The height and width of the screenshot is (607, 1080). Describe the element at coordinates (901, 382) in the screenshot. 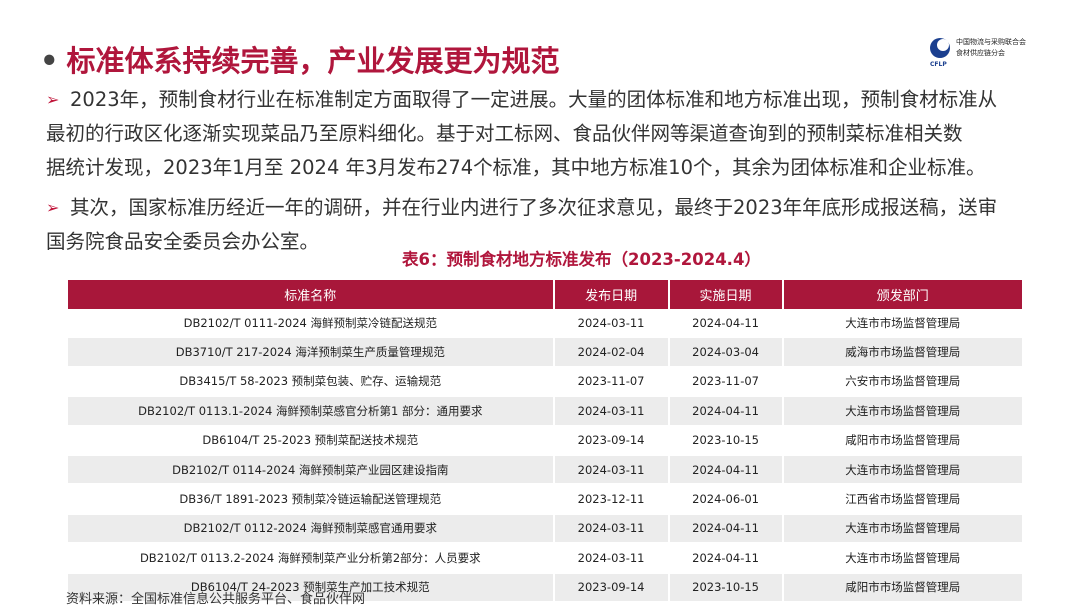

I see `table-cell: 六安市市场监督管理局` at that location.